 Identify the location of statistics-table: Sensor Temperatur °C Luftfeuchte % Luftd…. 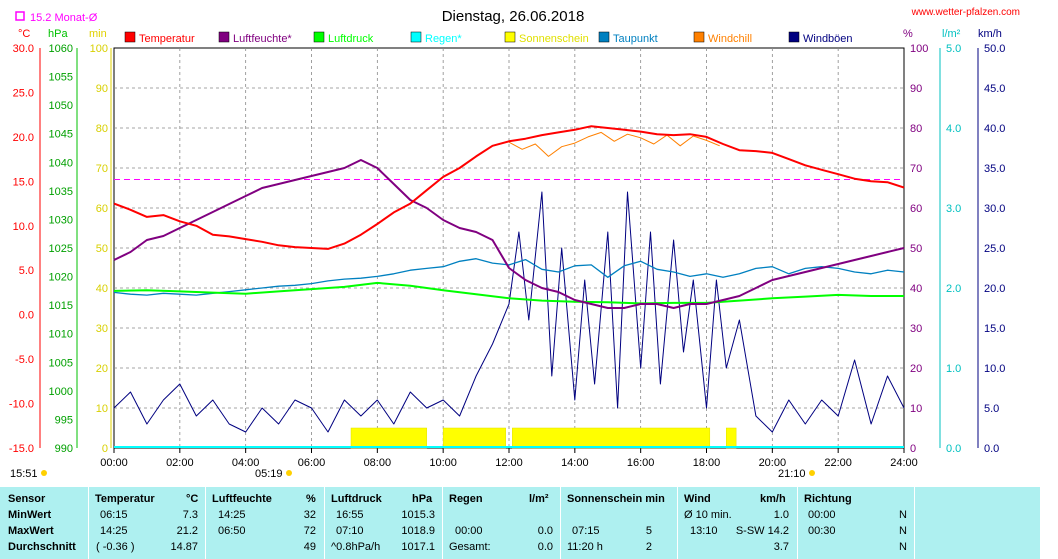
(520, 523).